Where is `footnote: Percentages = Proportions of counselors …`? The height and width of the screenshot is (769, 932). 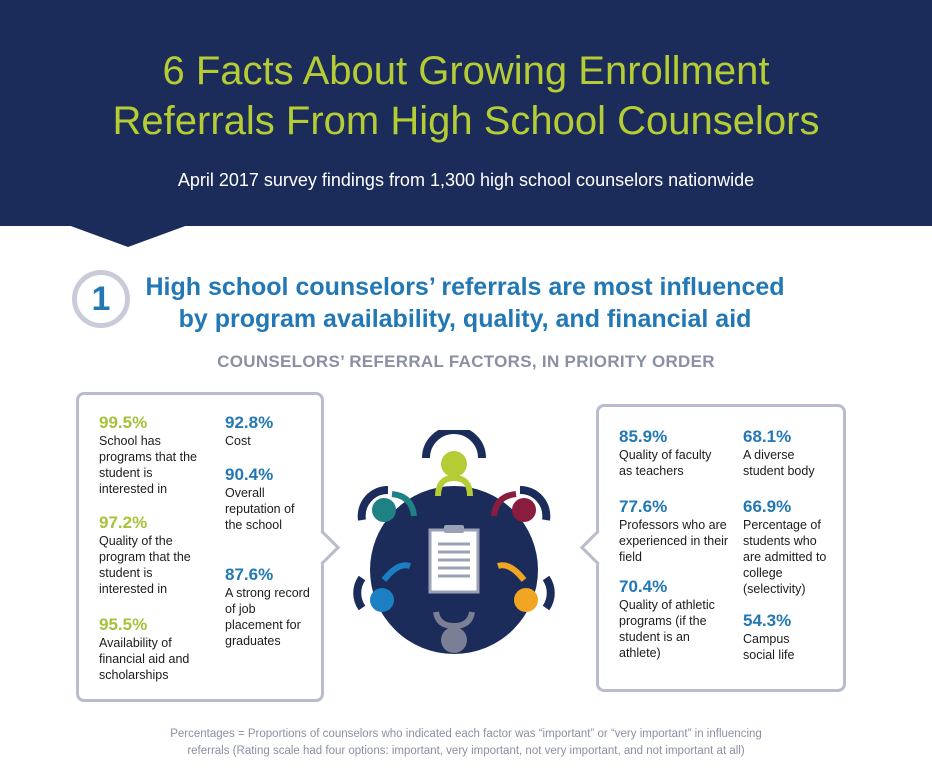
footnote: Percentages = Proportions of counselors … is located at coordinates (466, 743).